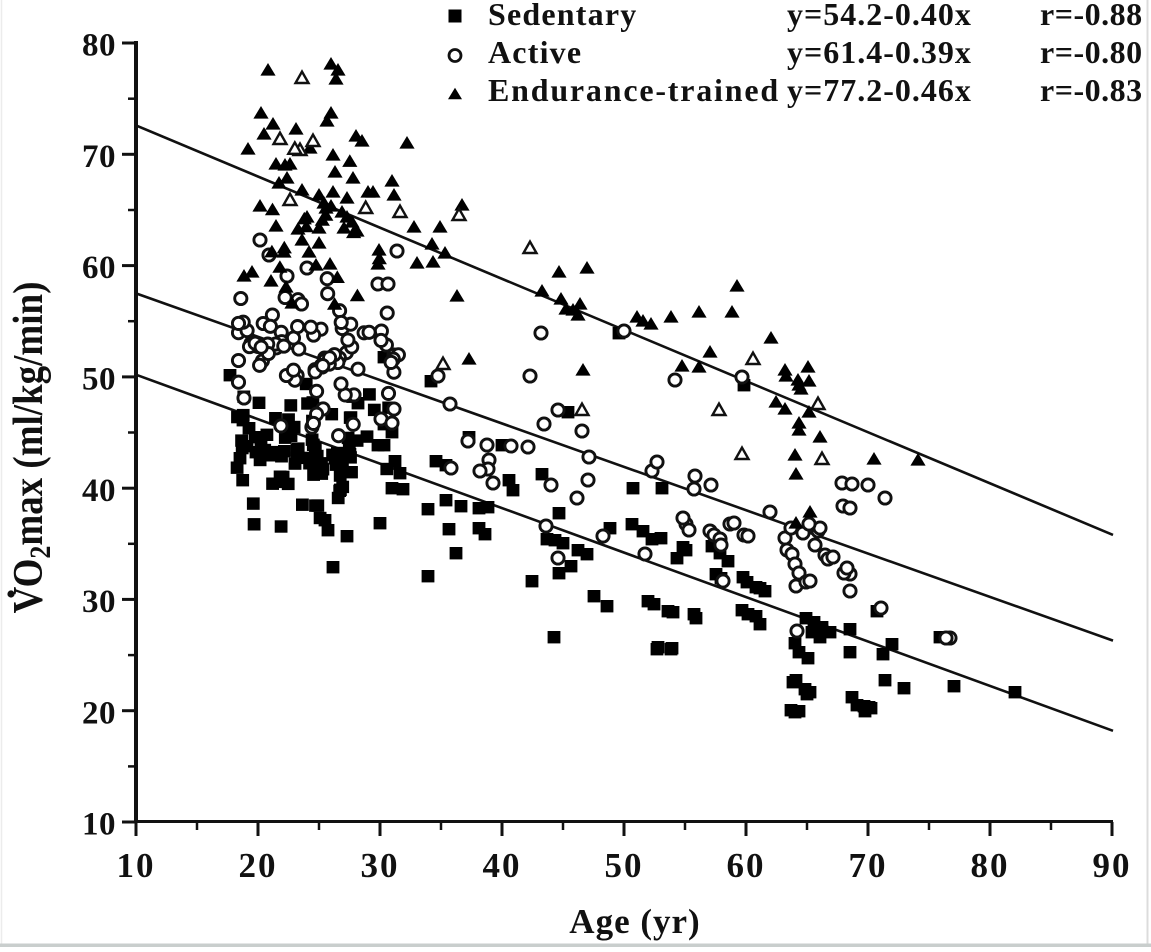  I want to click on svg-text: r=-0.80, so click(1091, 52).